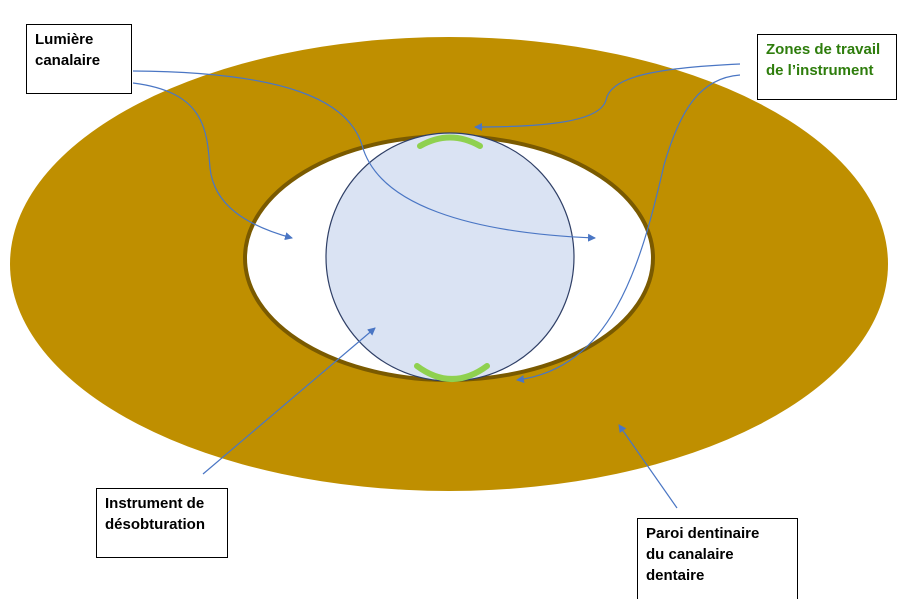 This screenshot has width=899, height=599. I want to click on label-zones-line-2: de l’instrument, so click(820, 70).